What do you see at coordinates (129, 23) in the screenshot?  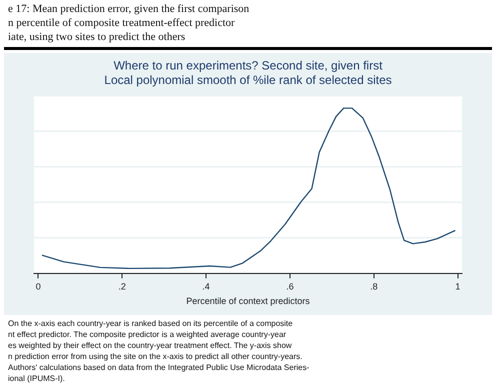 I see `text: e 17: Mean prediction error, given the first comparison n percentile of composite treatment-effect predictor iate, using two sites to predict the others` at bounding box center [129, 23].